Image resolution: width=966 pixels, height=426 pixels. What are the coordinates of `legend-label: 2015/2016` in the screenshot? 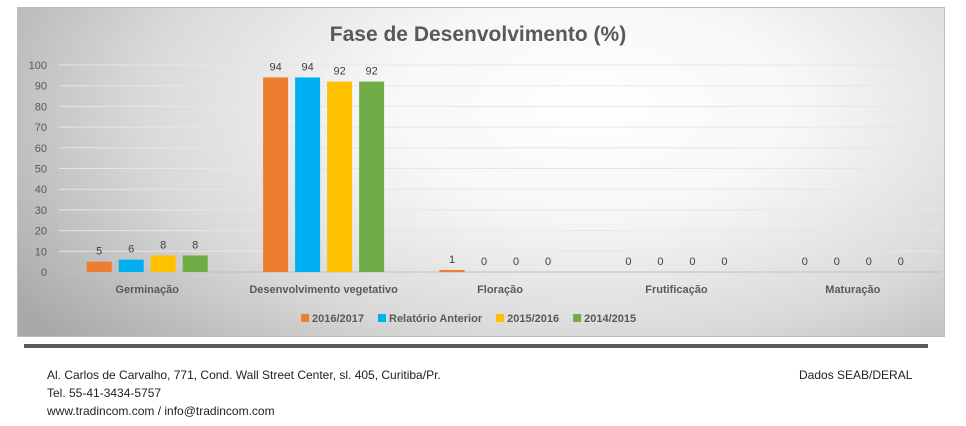 It's located at (533, 319).